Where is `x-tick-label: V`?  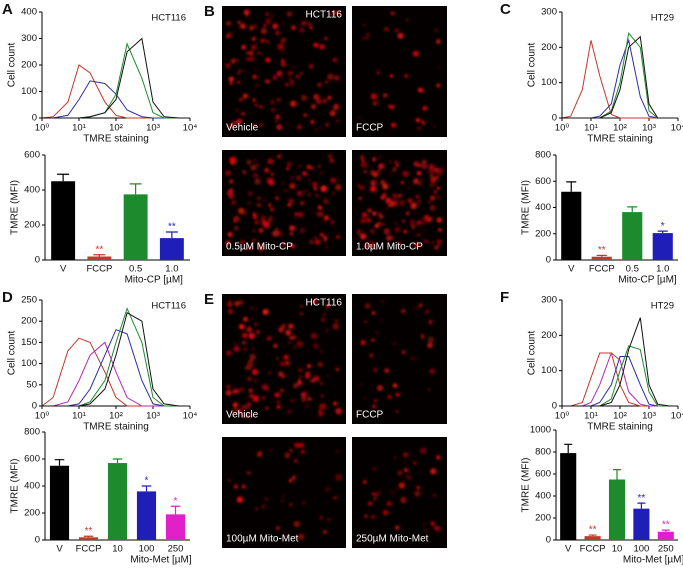 x-tick-label: V is located at coordinates (571, 269).